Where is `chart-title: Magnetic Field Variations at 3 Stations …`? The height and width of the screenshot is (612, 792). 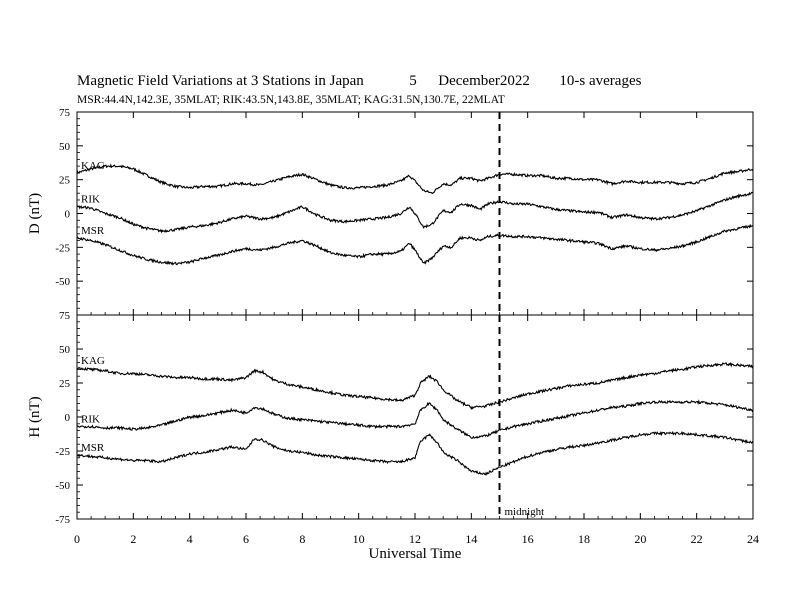
chart-title: Magnetic Field Variations at 3 Stations … is located at coordinates (359, 81).